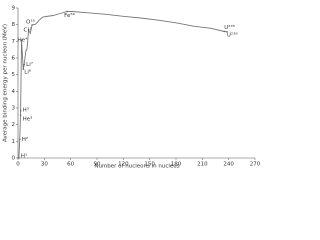 The image size is (320, 240). I want to click on x-tick-label: 120, so click(123, 165).